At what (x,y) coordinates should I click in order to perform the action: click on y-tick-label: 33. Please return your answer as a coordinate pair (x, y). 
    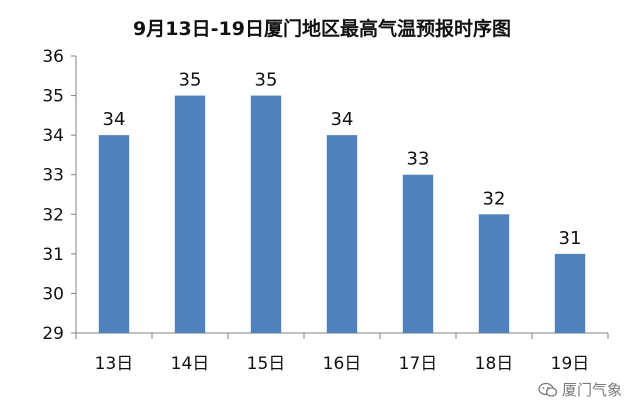
    Looking at the image, I should click on (53, 176).